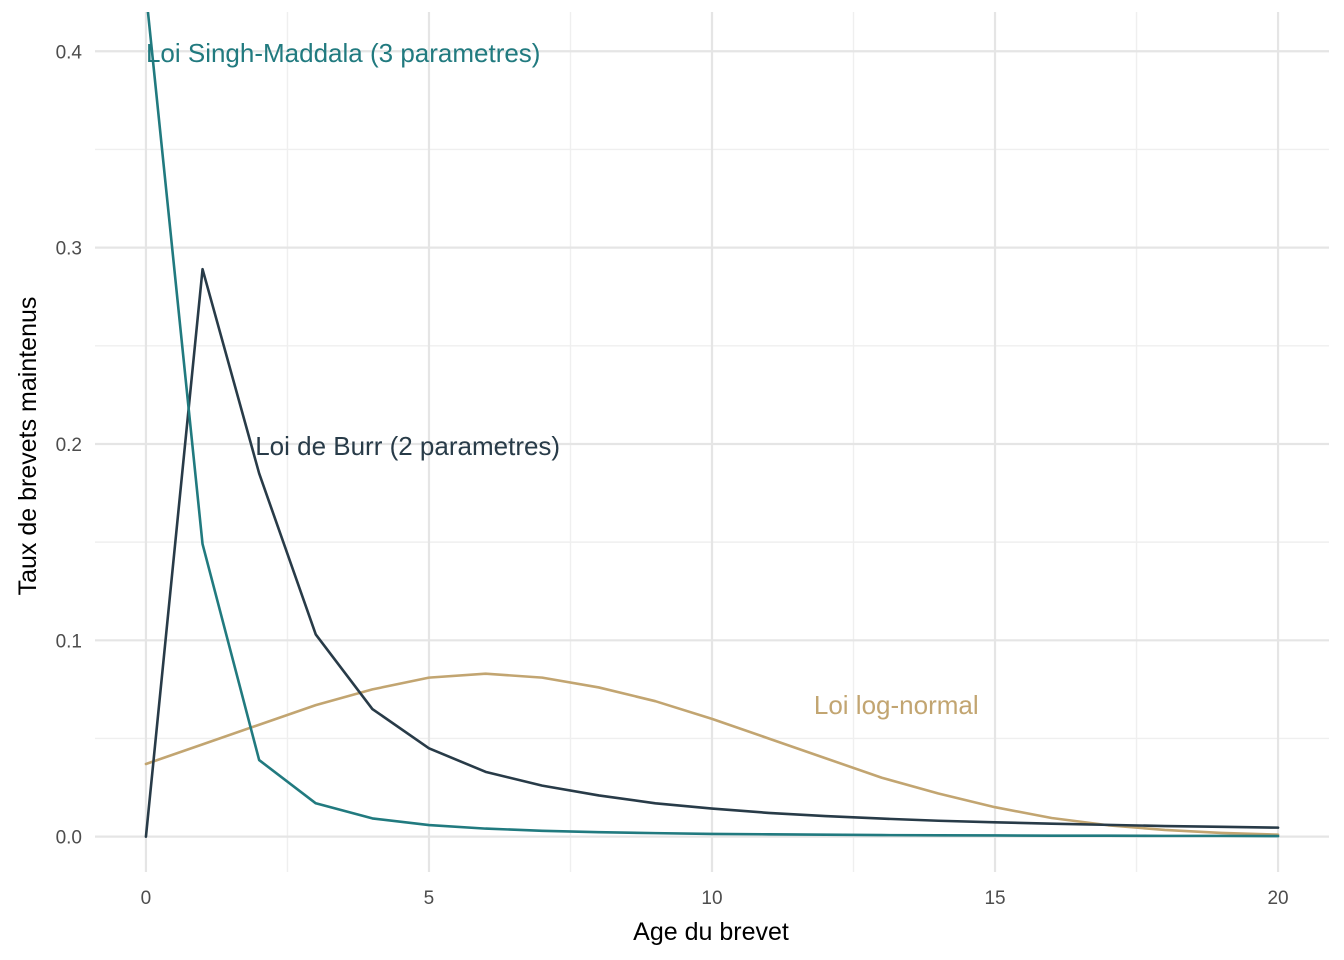  I want to click on series-line, so click(712, 754).